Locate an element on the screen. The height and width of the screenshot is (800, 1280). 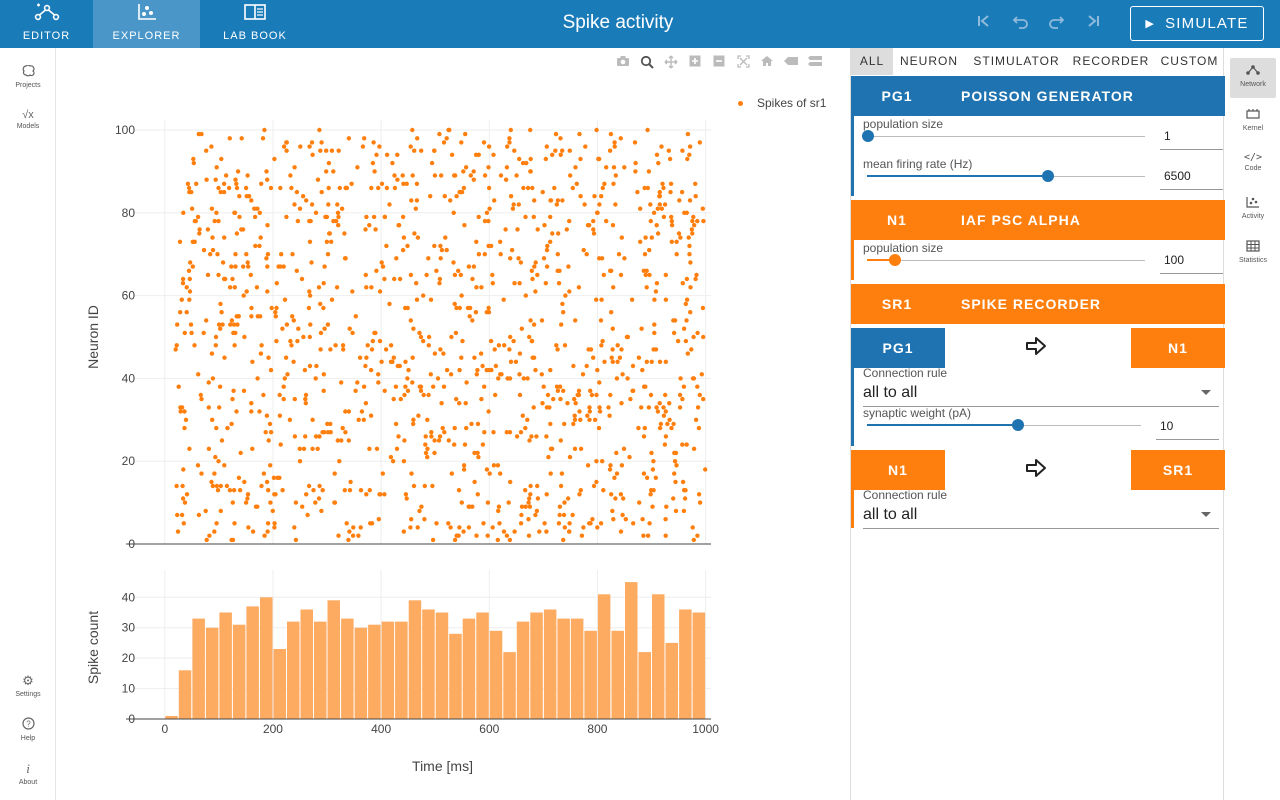
synaptic-weight-slider is located at coordinates (1018, 425).